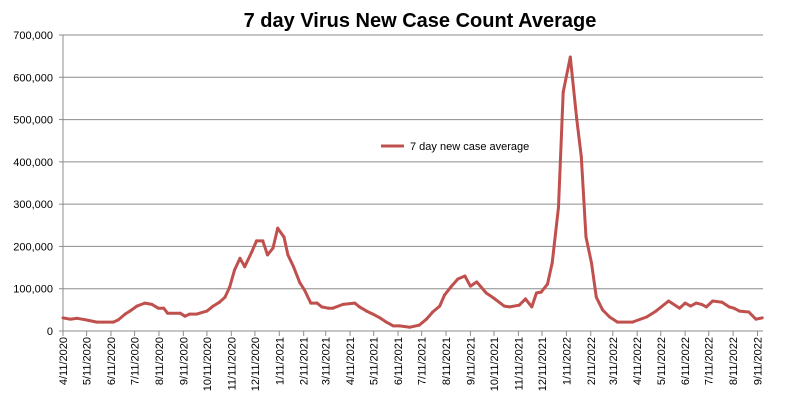  What do you see at coordinates (399, 361) in the screenshot?
I see `x-tick-label: 6/11/2021` at bounding box center [399, 361].